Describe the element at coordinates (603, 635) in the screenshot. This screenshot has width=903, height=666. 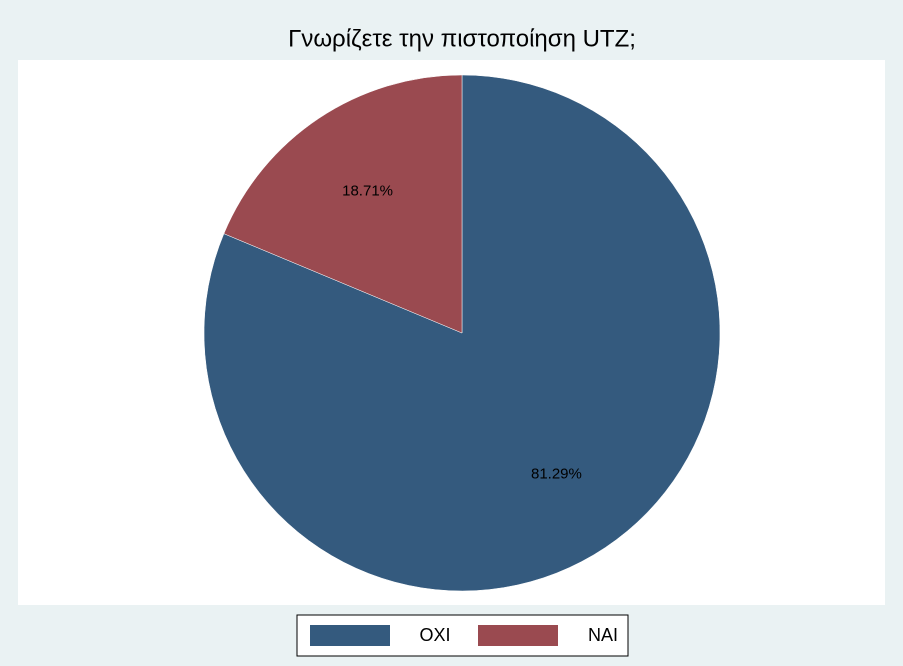
I see `legend-label: NAI` at that location.